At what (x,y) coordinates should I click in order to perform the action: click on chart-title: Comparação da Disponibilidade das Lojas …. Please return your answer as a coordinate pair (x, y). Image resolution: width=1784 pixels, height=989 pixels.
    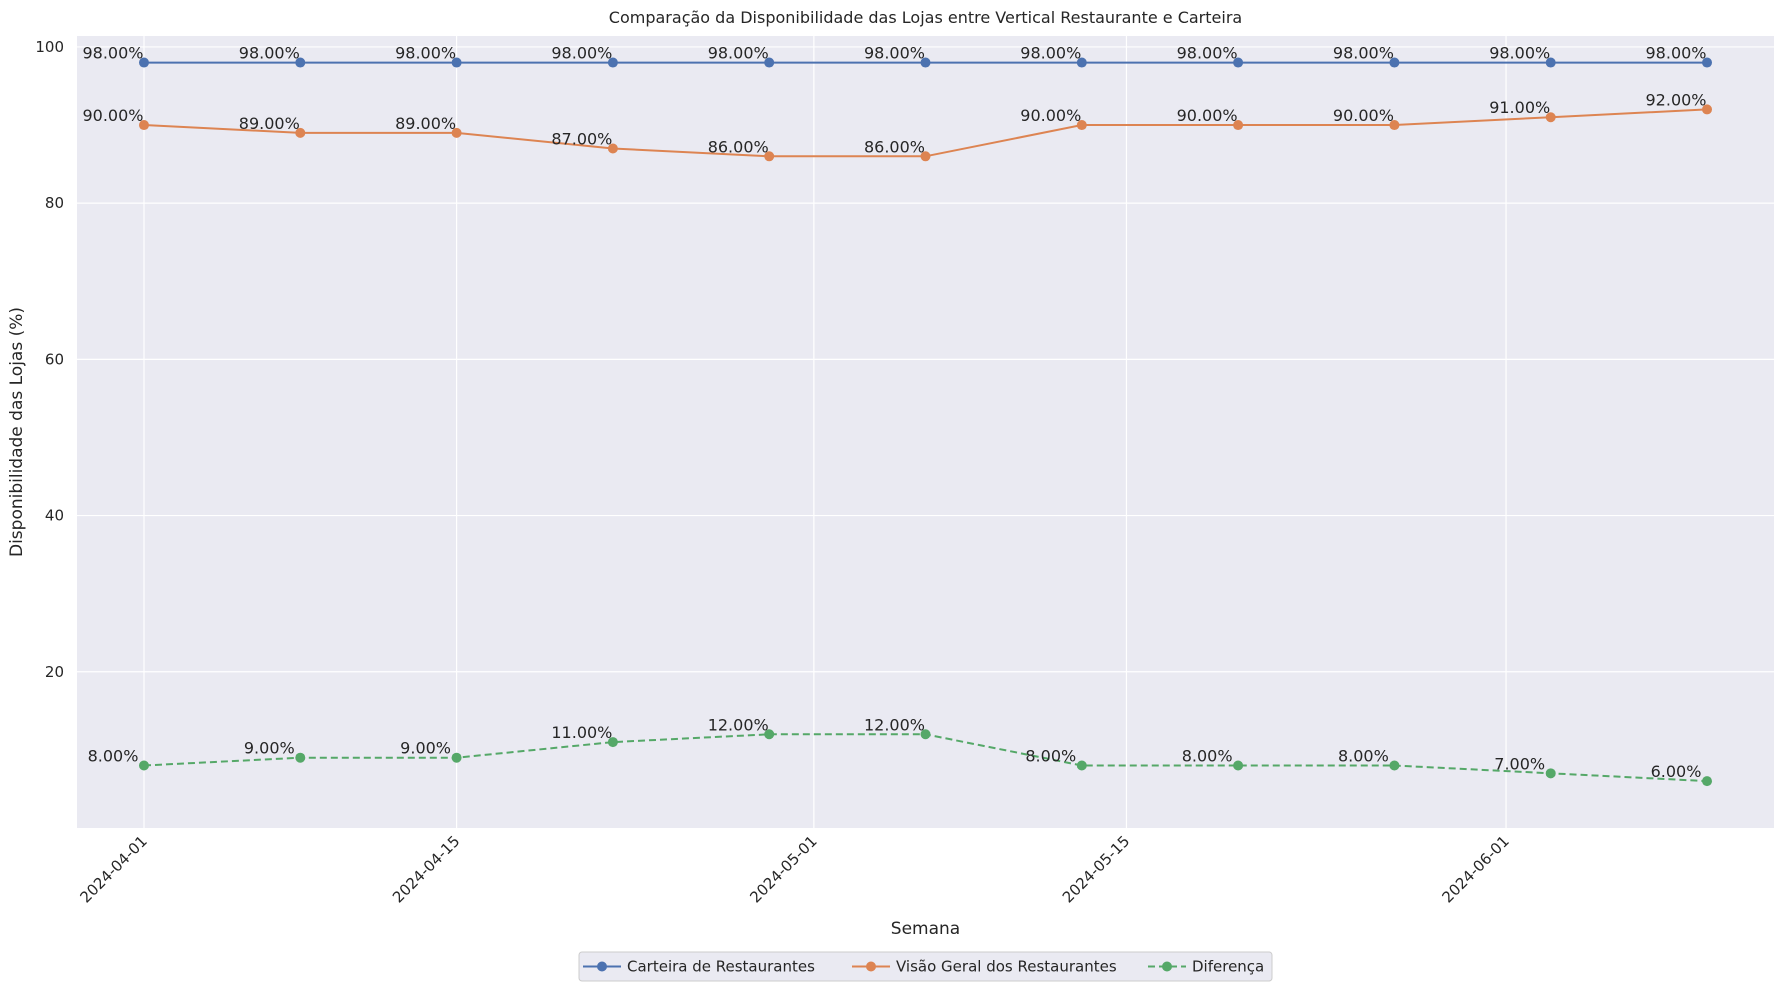
    Looking at the image, I should click on (925, 17).